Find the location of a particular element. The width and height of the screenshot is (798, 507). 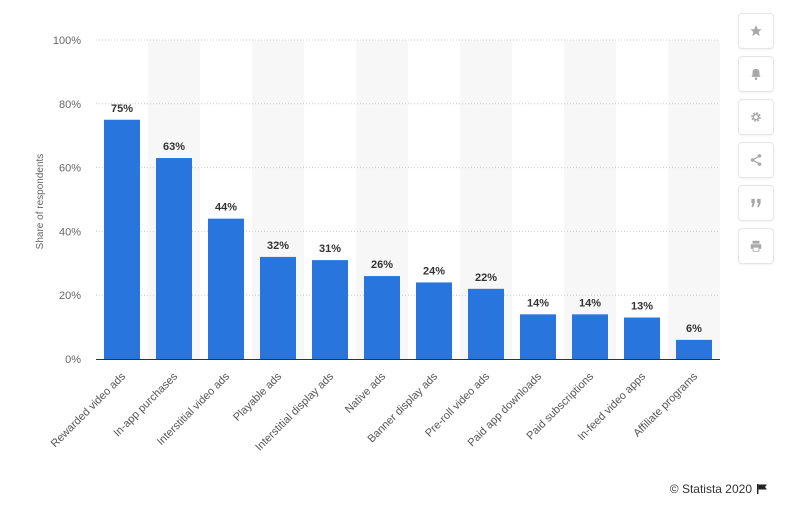

data-label: 22% is located at coordinates (486, 278).